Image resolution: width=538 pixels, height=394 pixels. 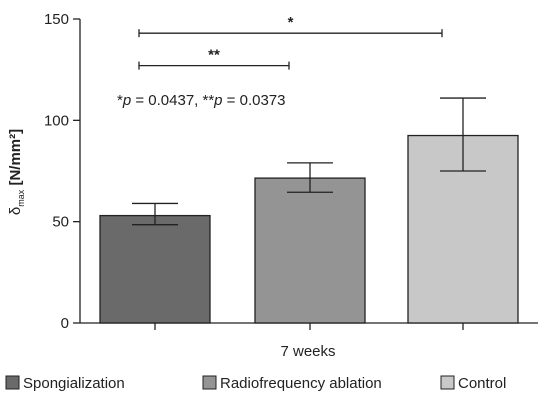 I want to click on p-annotation-post: = 0.0373, so click(x=254, y=100).